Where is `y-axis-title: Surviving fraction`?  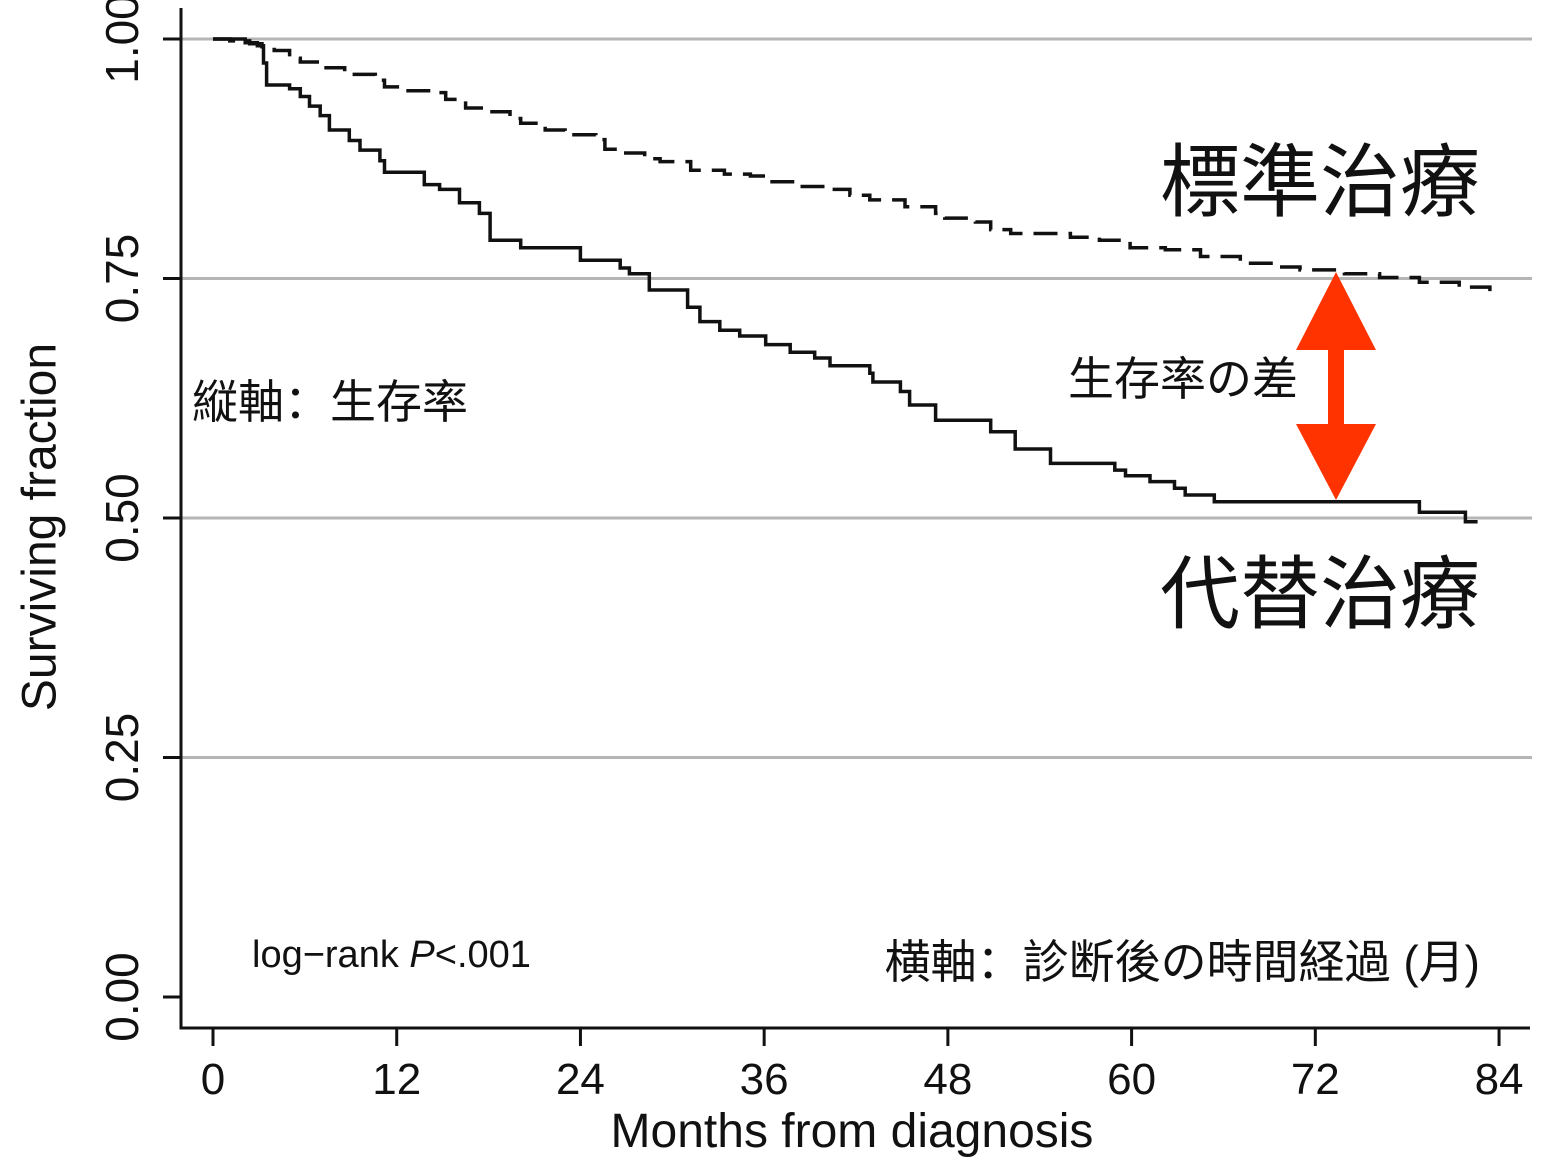
y-axis-title: Surviving fraction is located at coordinates (40, 527).